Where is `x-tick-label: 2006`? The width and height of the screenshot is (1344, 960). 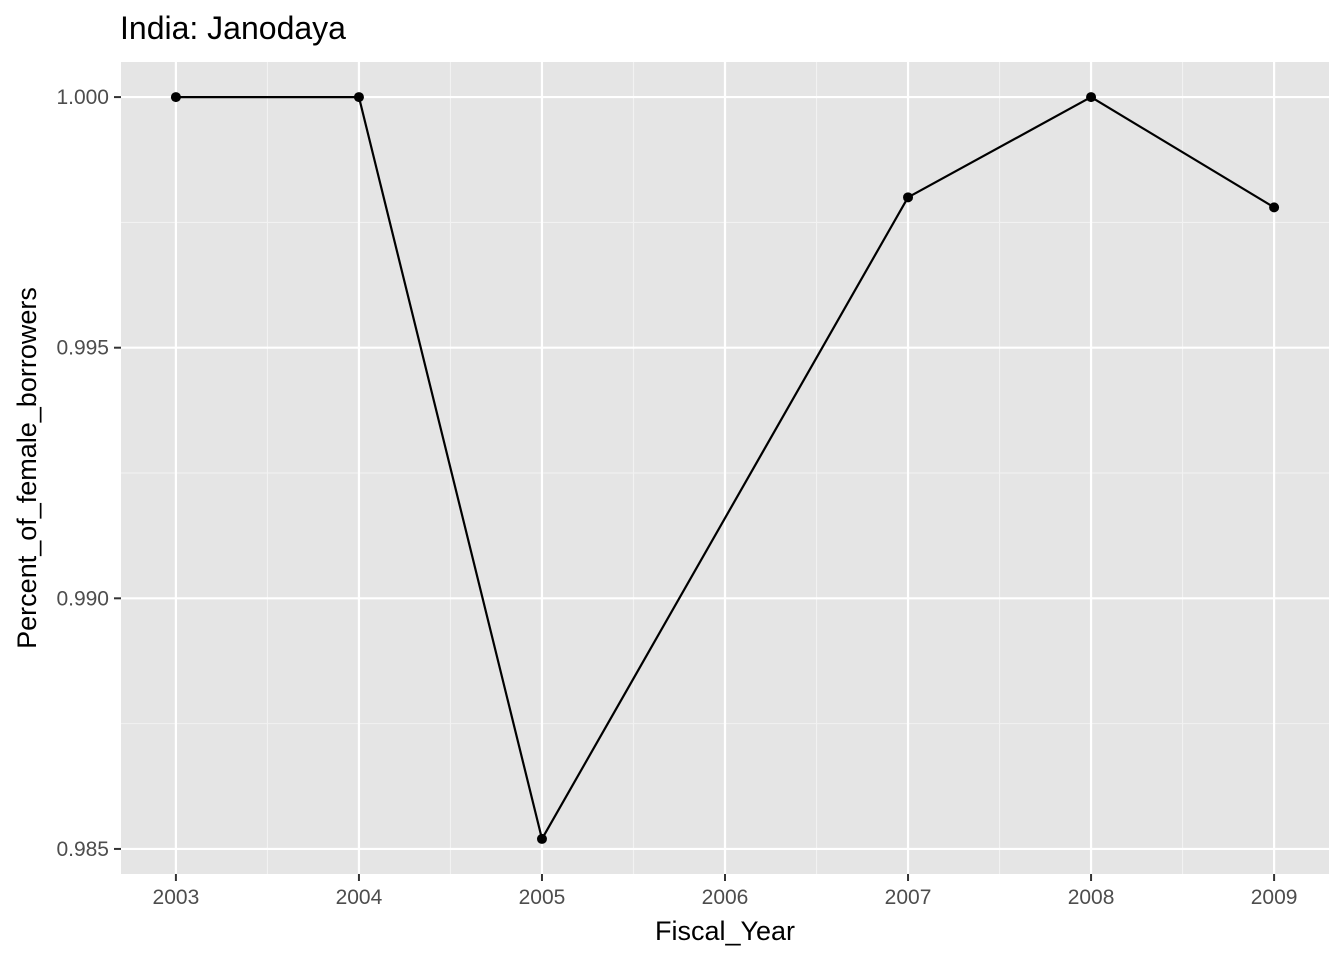 x-tick-label: 2006 is located at coordinates (725, 897).